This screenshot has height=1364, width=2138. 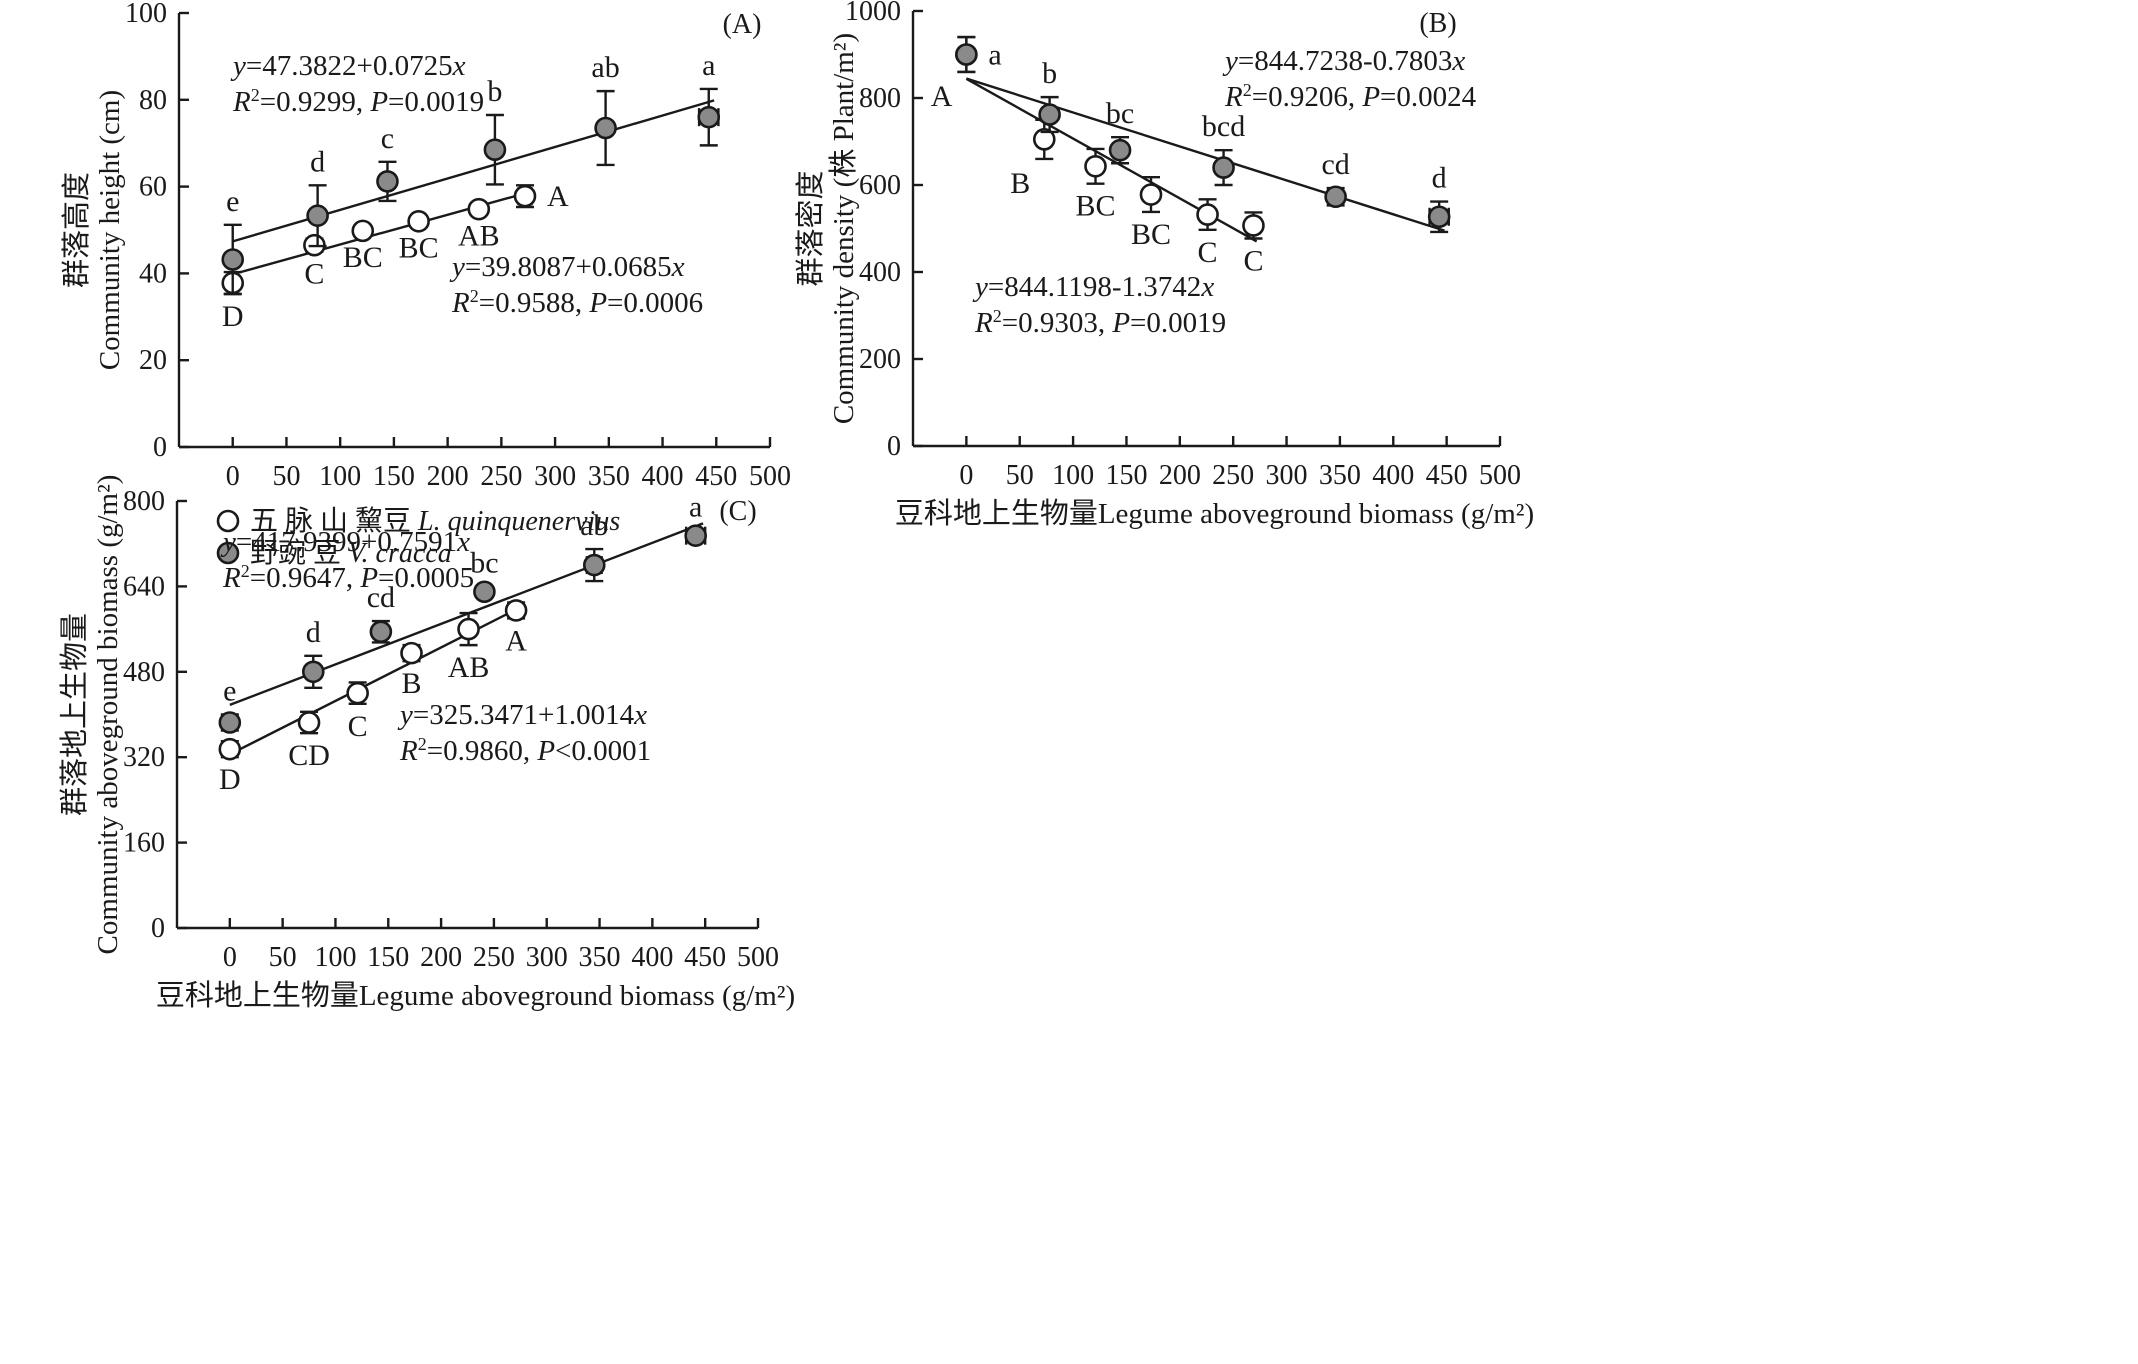 What do you see at coordinates (522, 715) in the screenshot?
I see `regression-equation: y=325.3471+1.0014x` at bounding box center [522, 715].